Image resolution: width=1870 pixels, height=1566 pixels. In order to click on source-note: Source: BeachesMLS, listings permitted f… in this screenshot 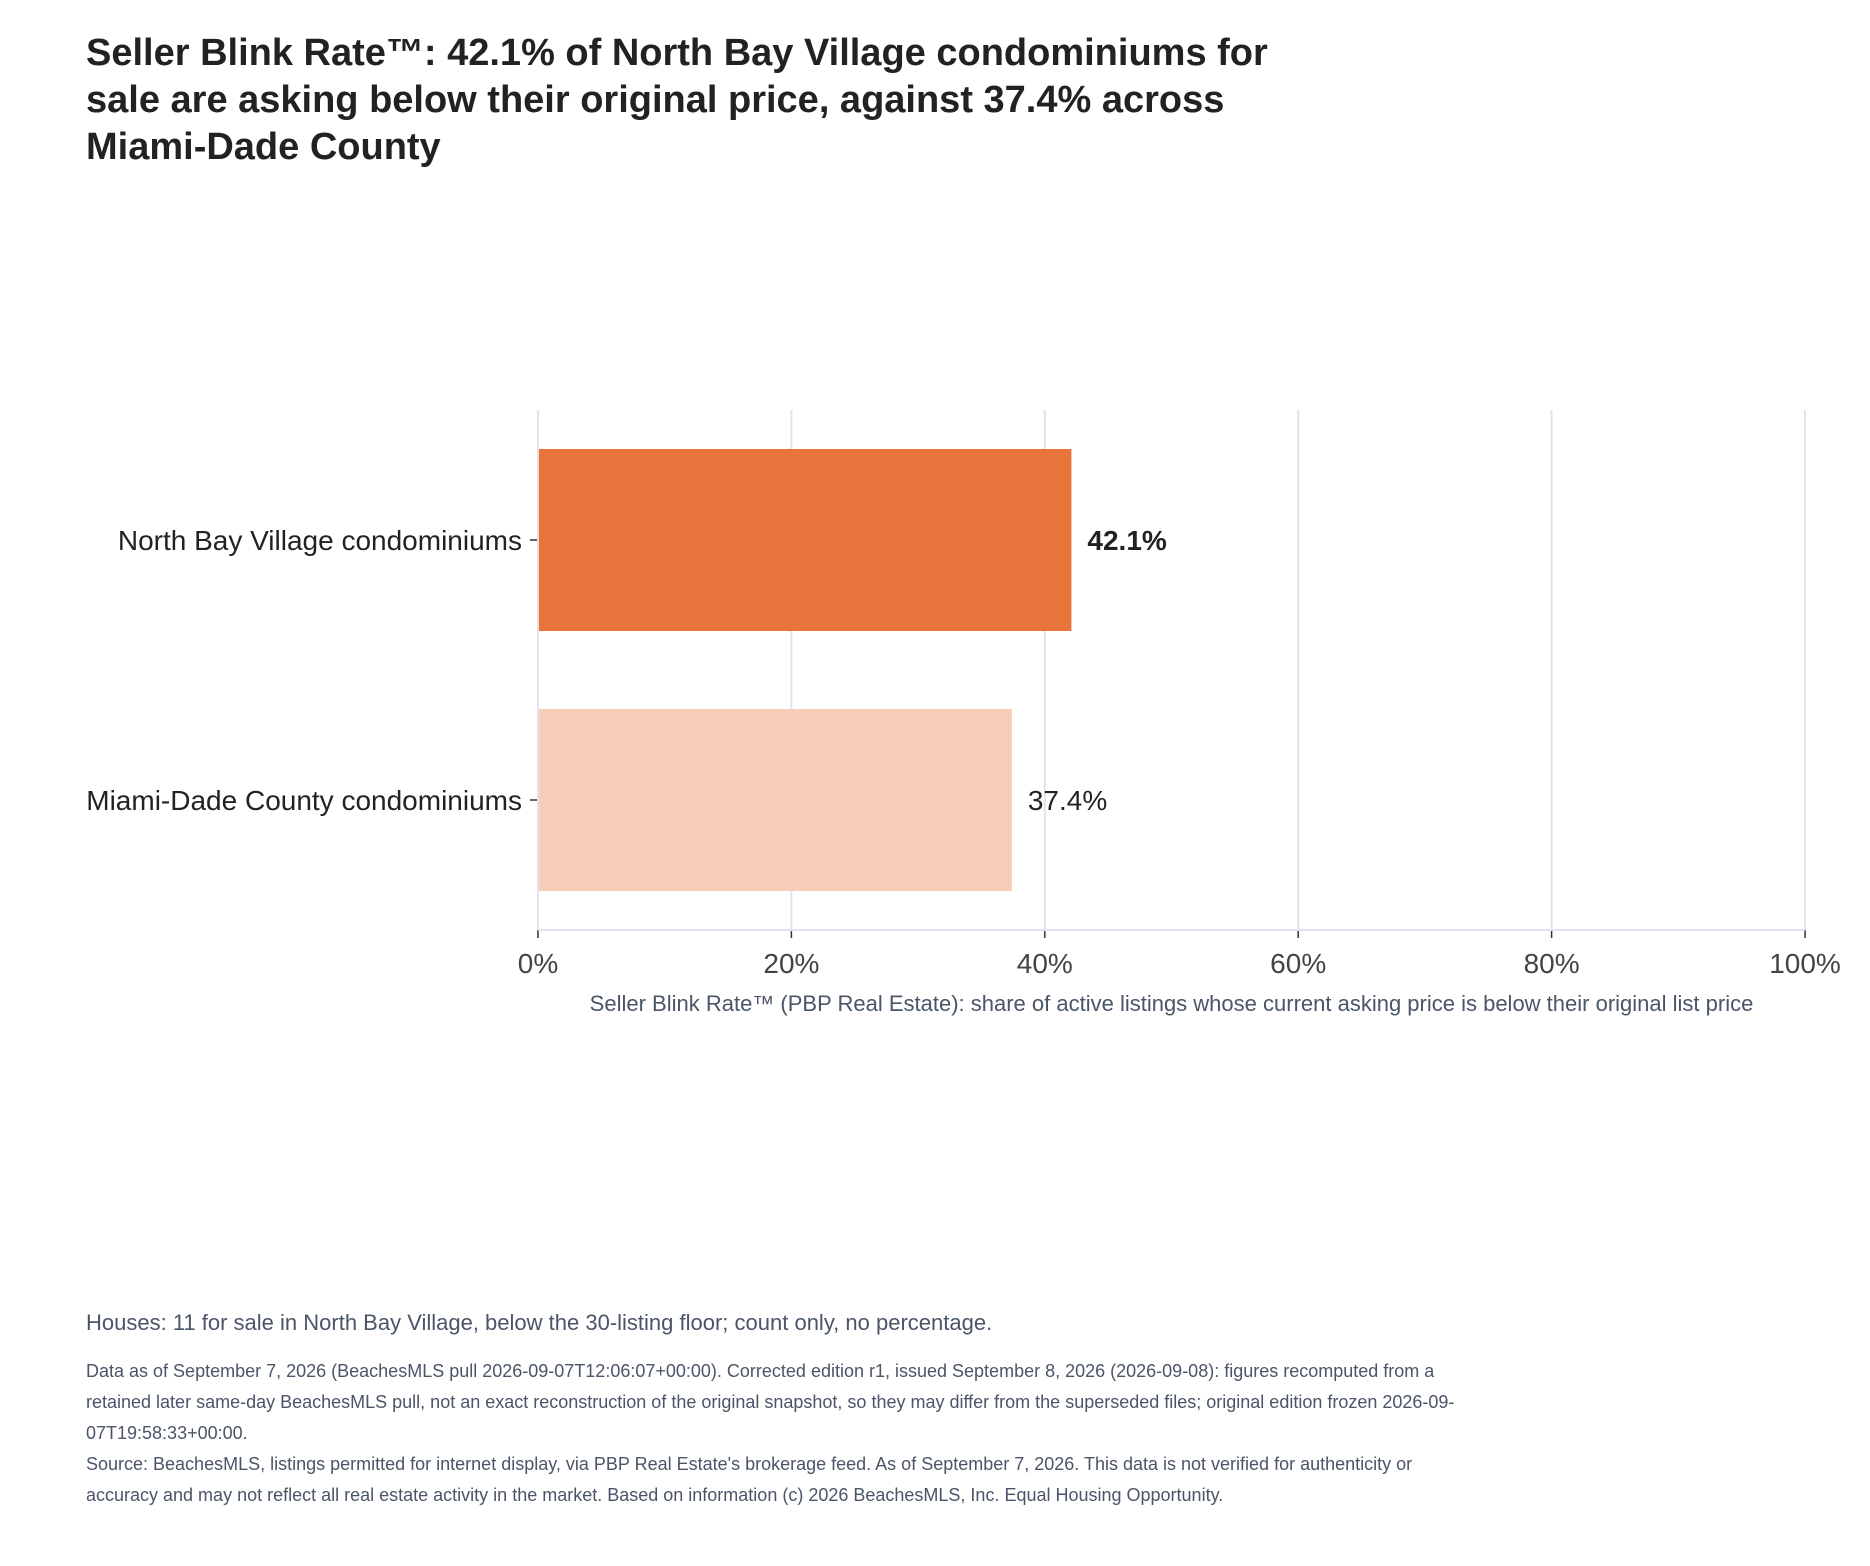, I will do `click(749, 1479)`.